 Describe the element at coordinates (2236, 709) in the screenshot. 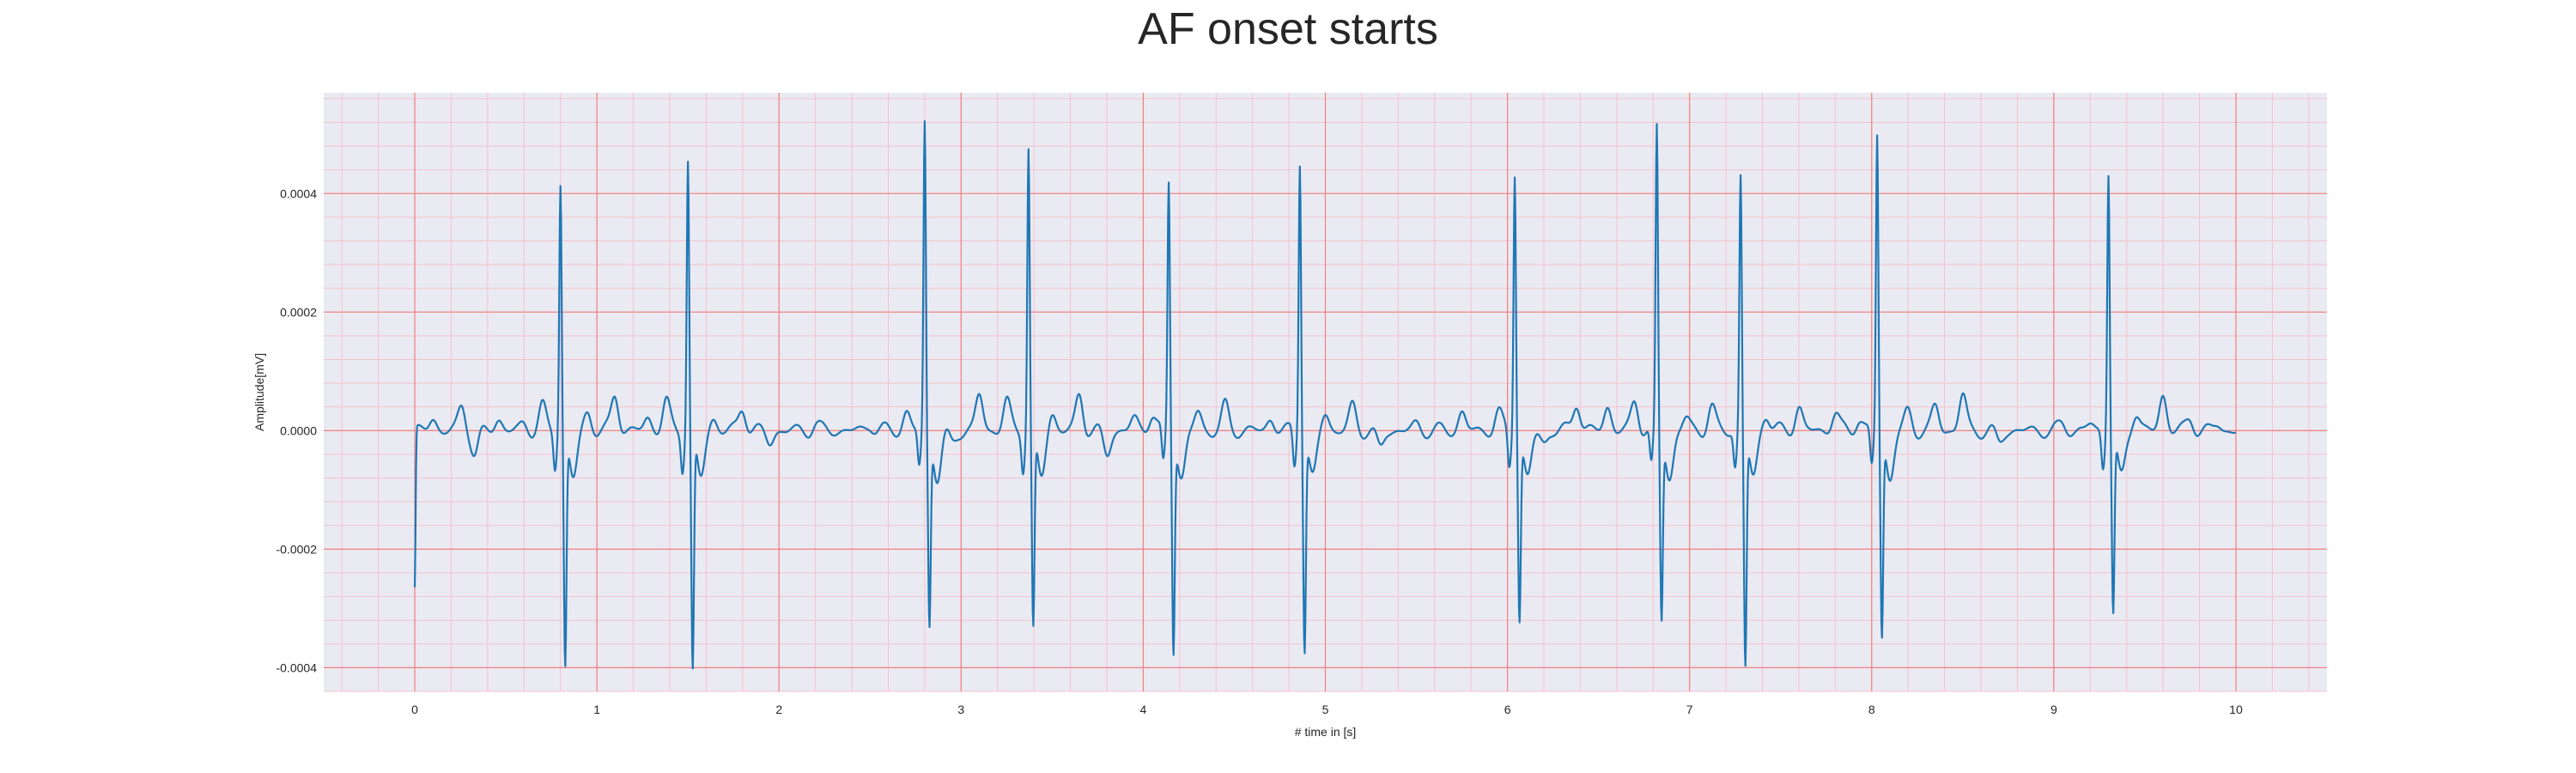

I see `x-tick-label: 10` at that location.